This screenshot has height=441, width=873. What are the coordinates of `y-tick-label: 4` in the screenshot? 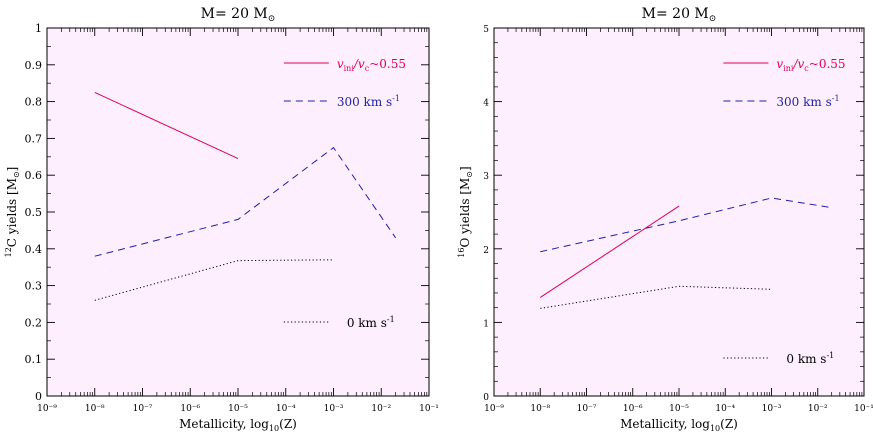 It's located at (486, 104).